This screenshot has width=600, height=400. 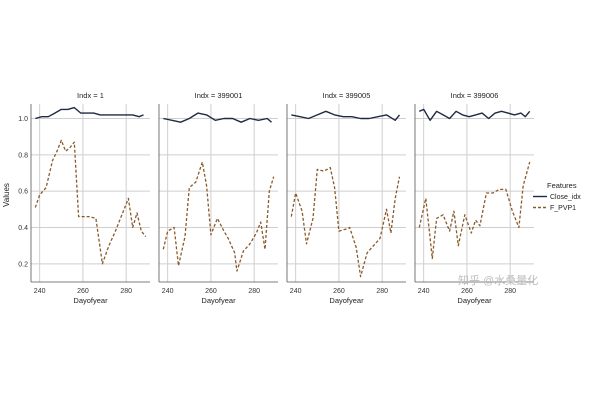 What do you see at coordinates (23, 119) in the screenshot?
I see `y-tick-label: 1.0` at bounding box center [23, 119].